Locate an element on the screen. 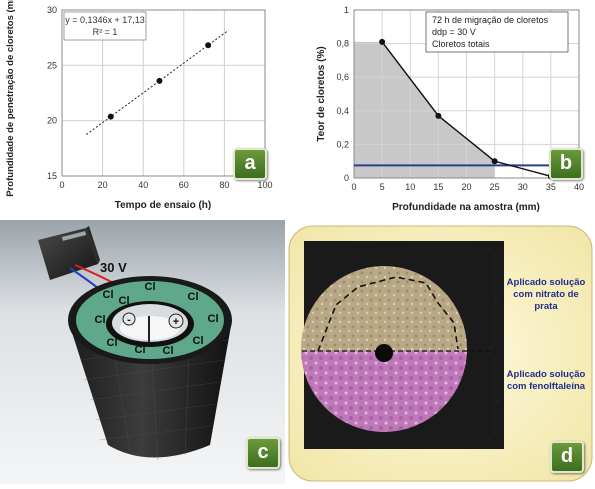 This screenshot has height=489, width=595. chart-b-ytick: 1 is located at coordinates (346, 10).